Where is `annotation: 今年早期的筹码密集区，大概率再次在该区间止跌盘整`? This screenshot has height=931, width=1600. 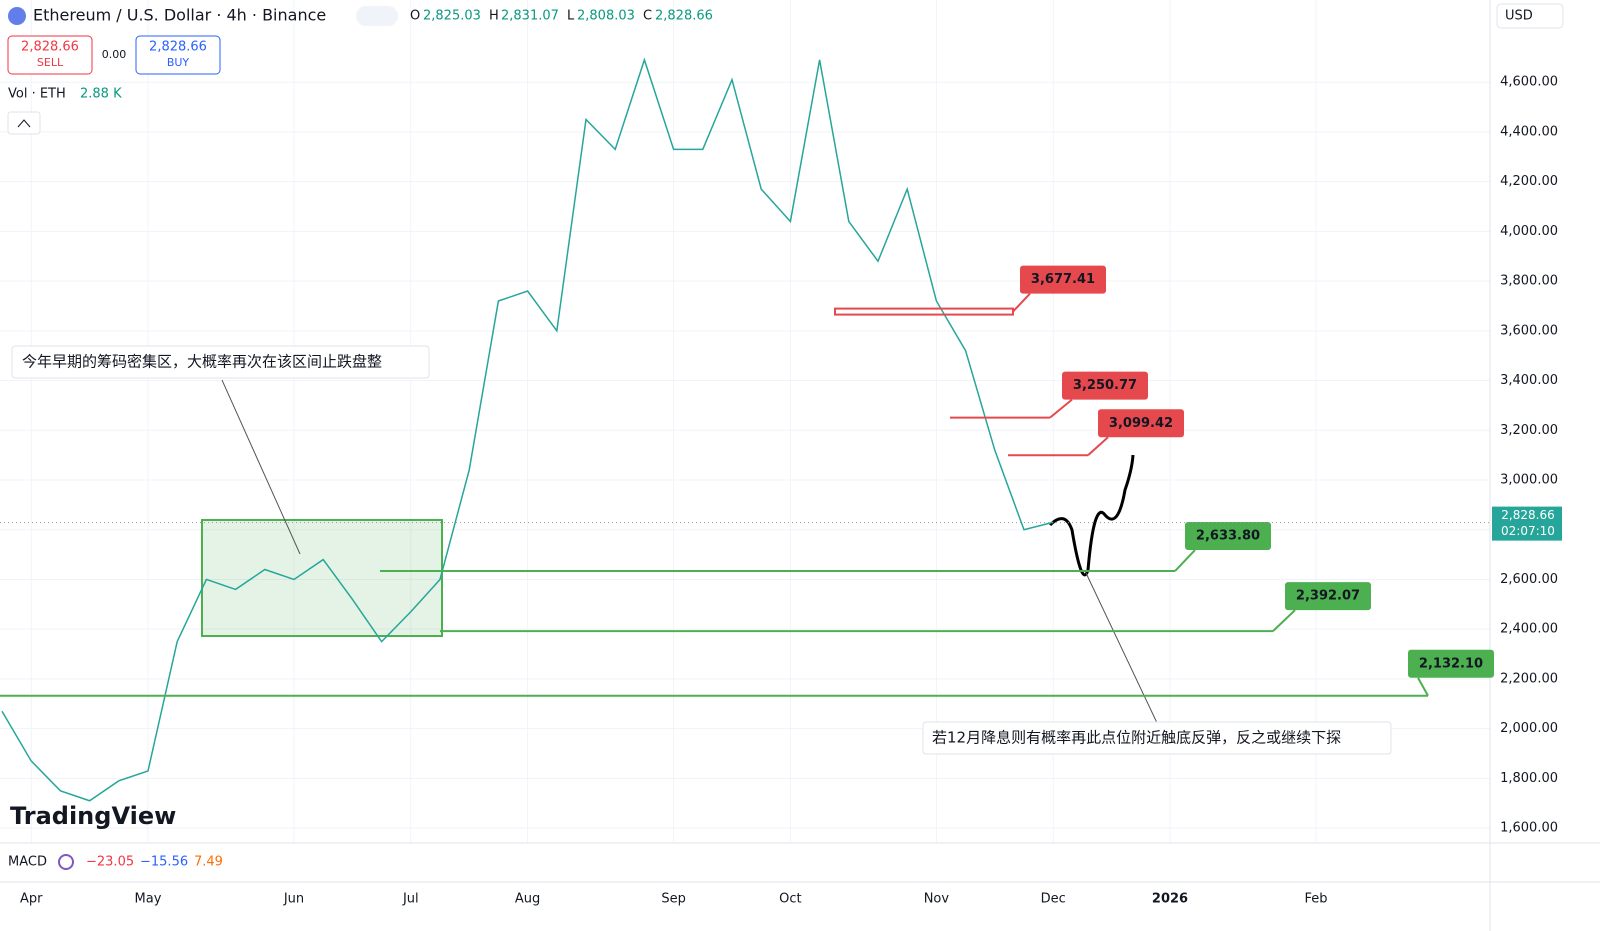
annotation: 今年早期的筹码密集区，大概率再次在该区间止跌盘整 is located at coordinates (202, 362).